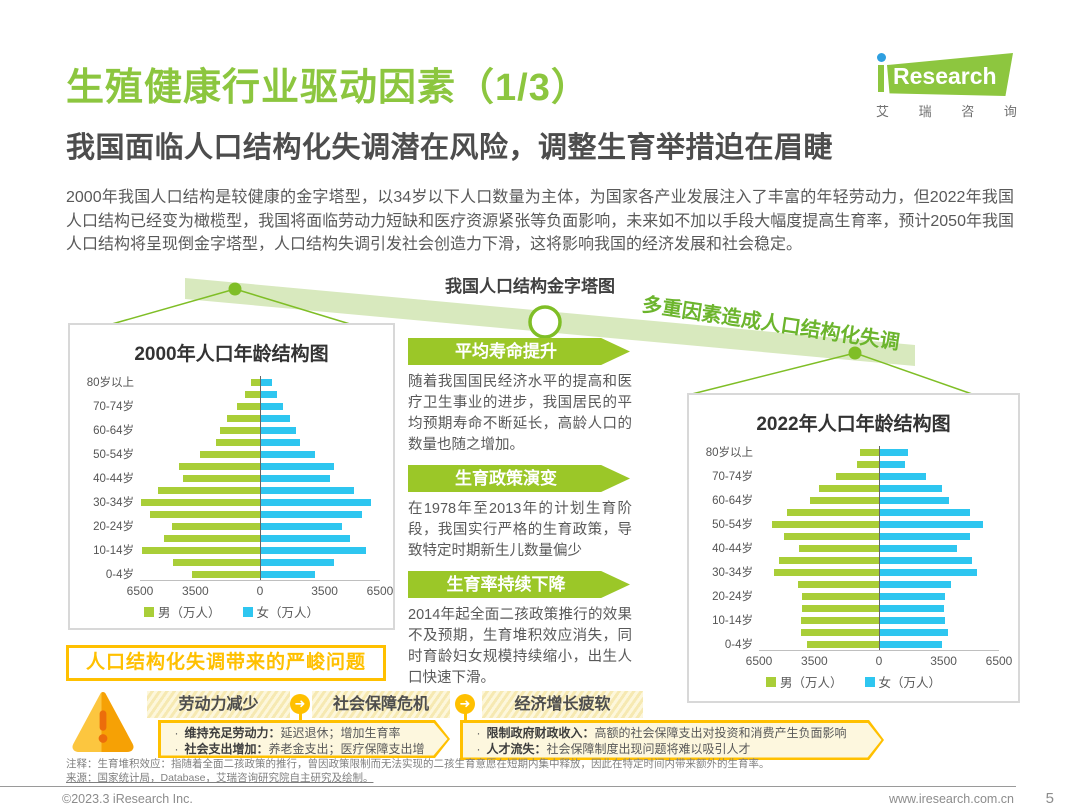  Describe the element at coordinates (732, 573) in the screenshot. I see `age-axis-label: 30-34岁` at that location.